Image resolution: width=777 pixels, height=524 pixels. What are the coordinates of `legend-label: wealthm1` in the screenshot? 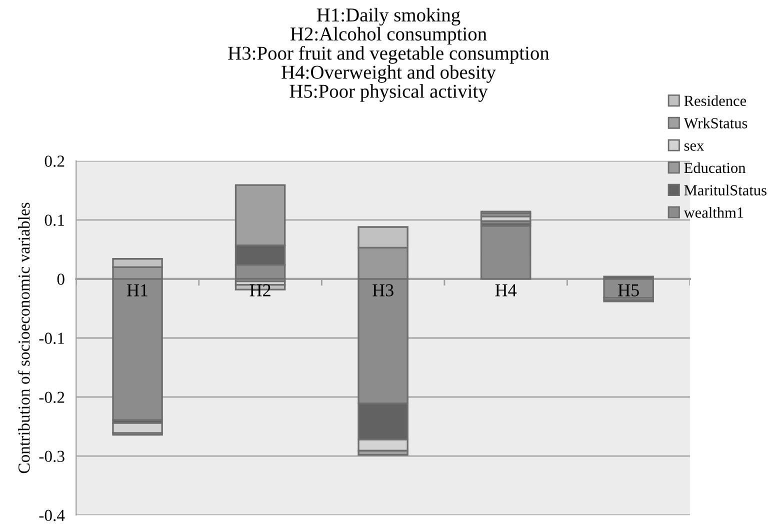 It's located at (714, 212).